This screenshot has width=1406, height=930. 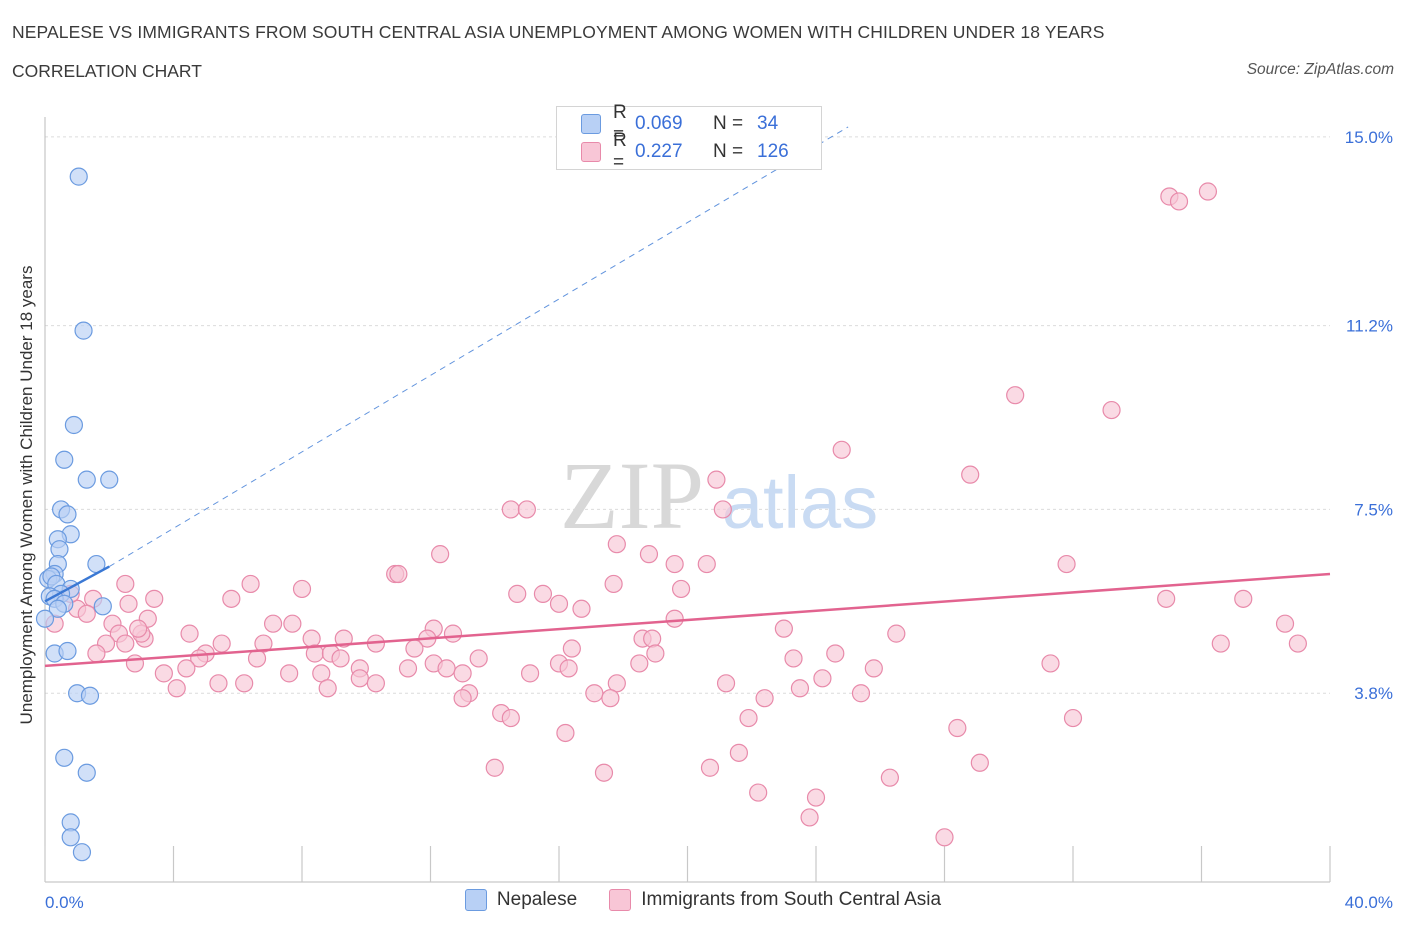 I want to click on y-tick-label: 7.5%, so click(x=1373, y=509).